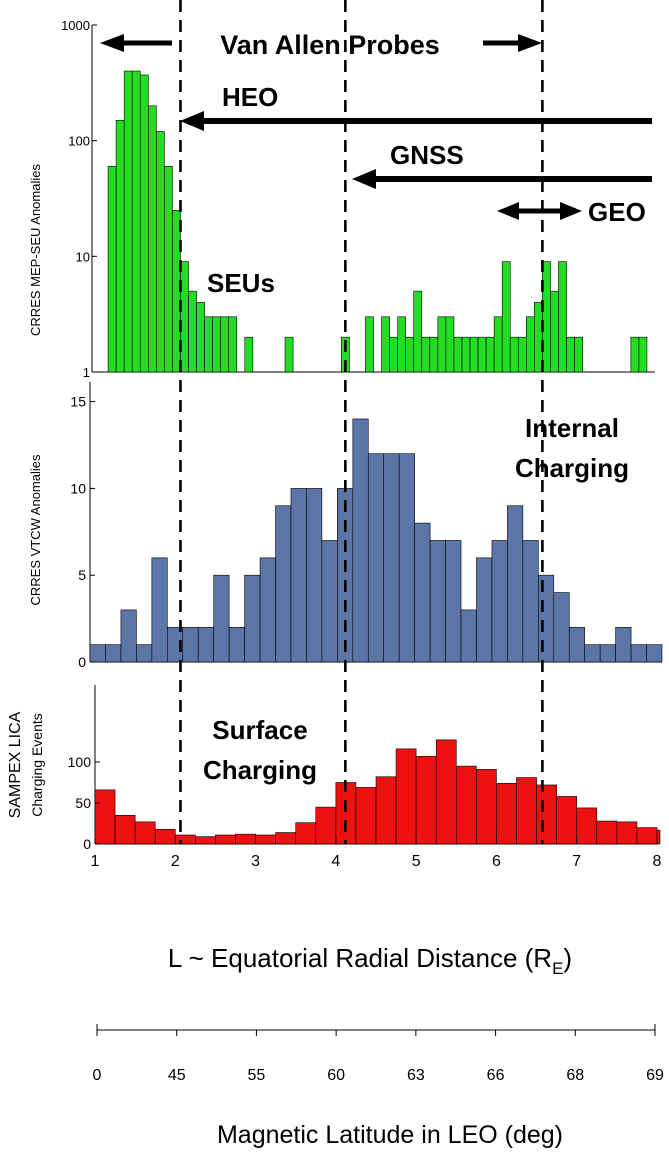 This screenshot has width=669, height=1158. Describe the element at coordinates (571, 211) in the screenshot. I see `geo-arrowhead-right` at that location.